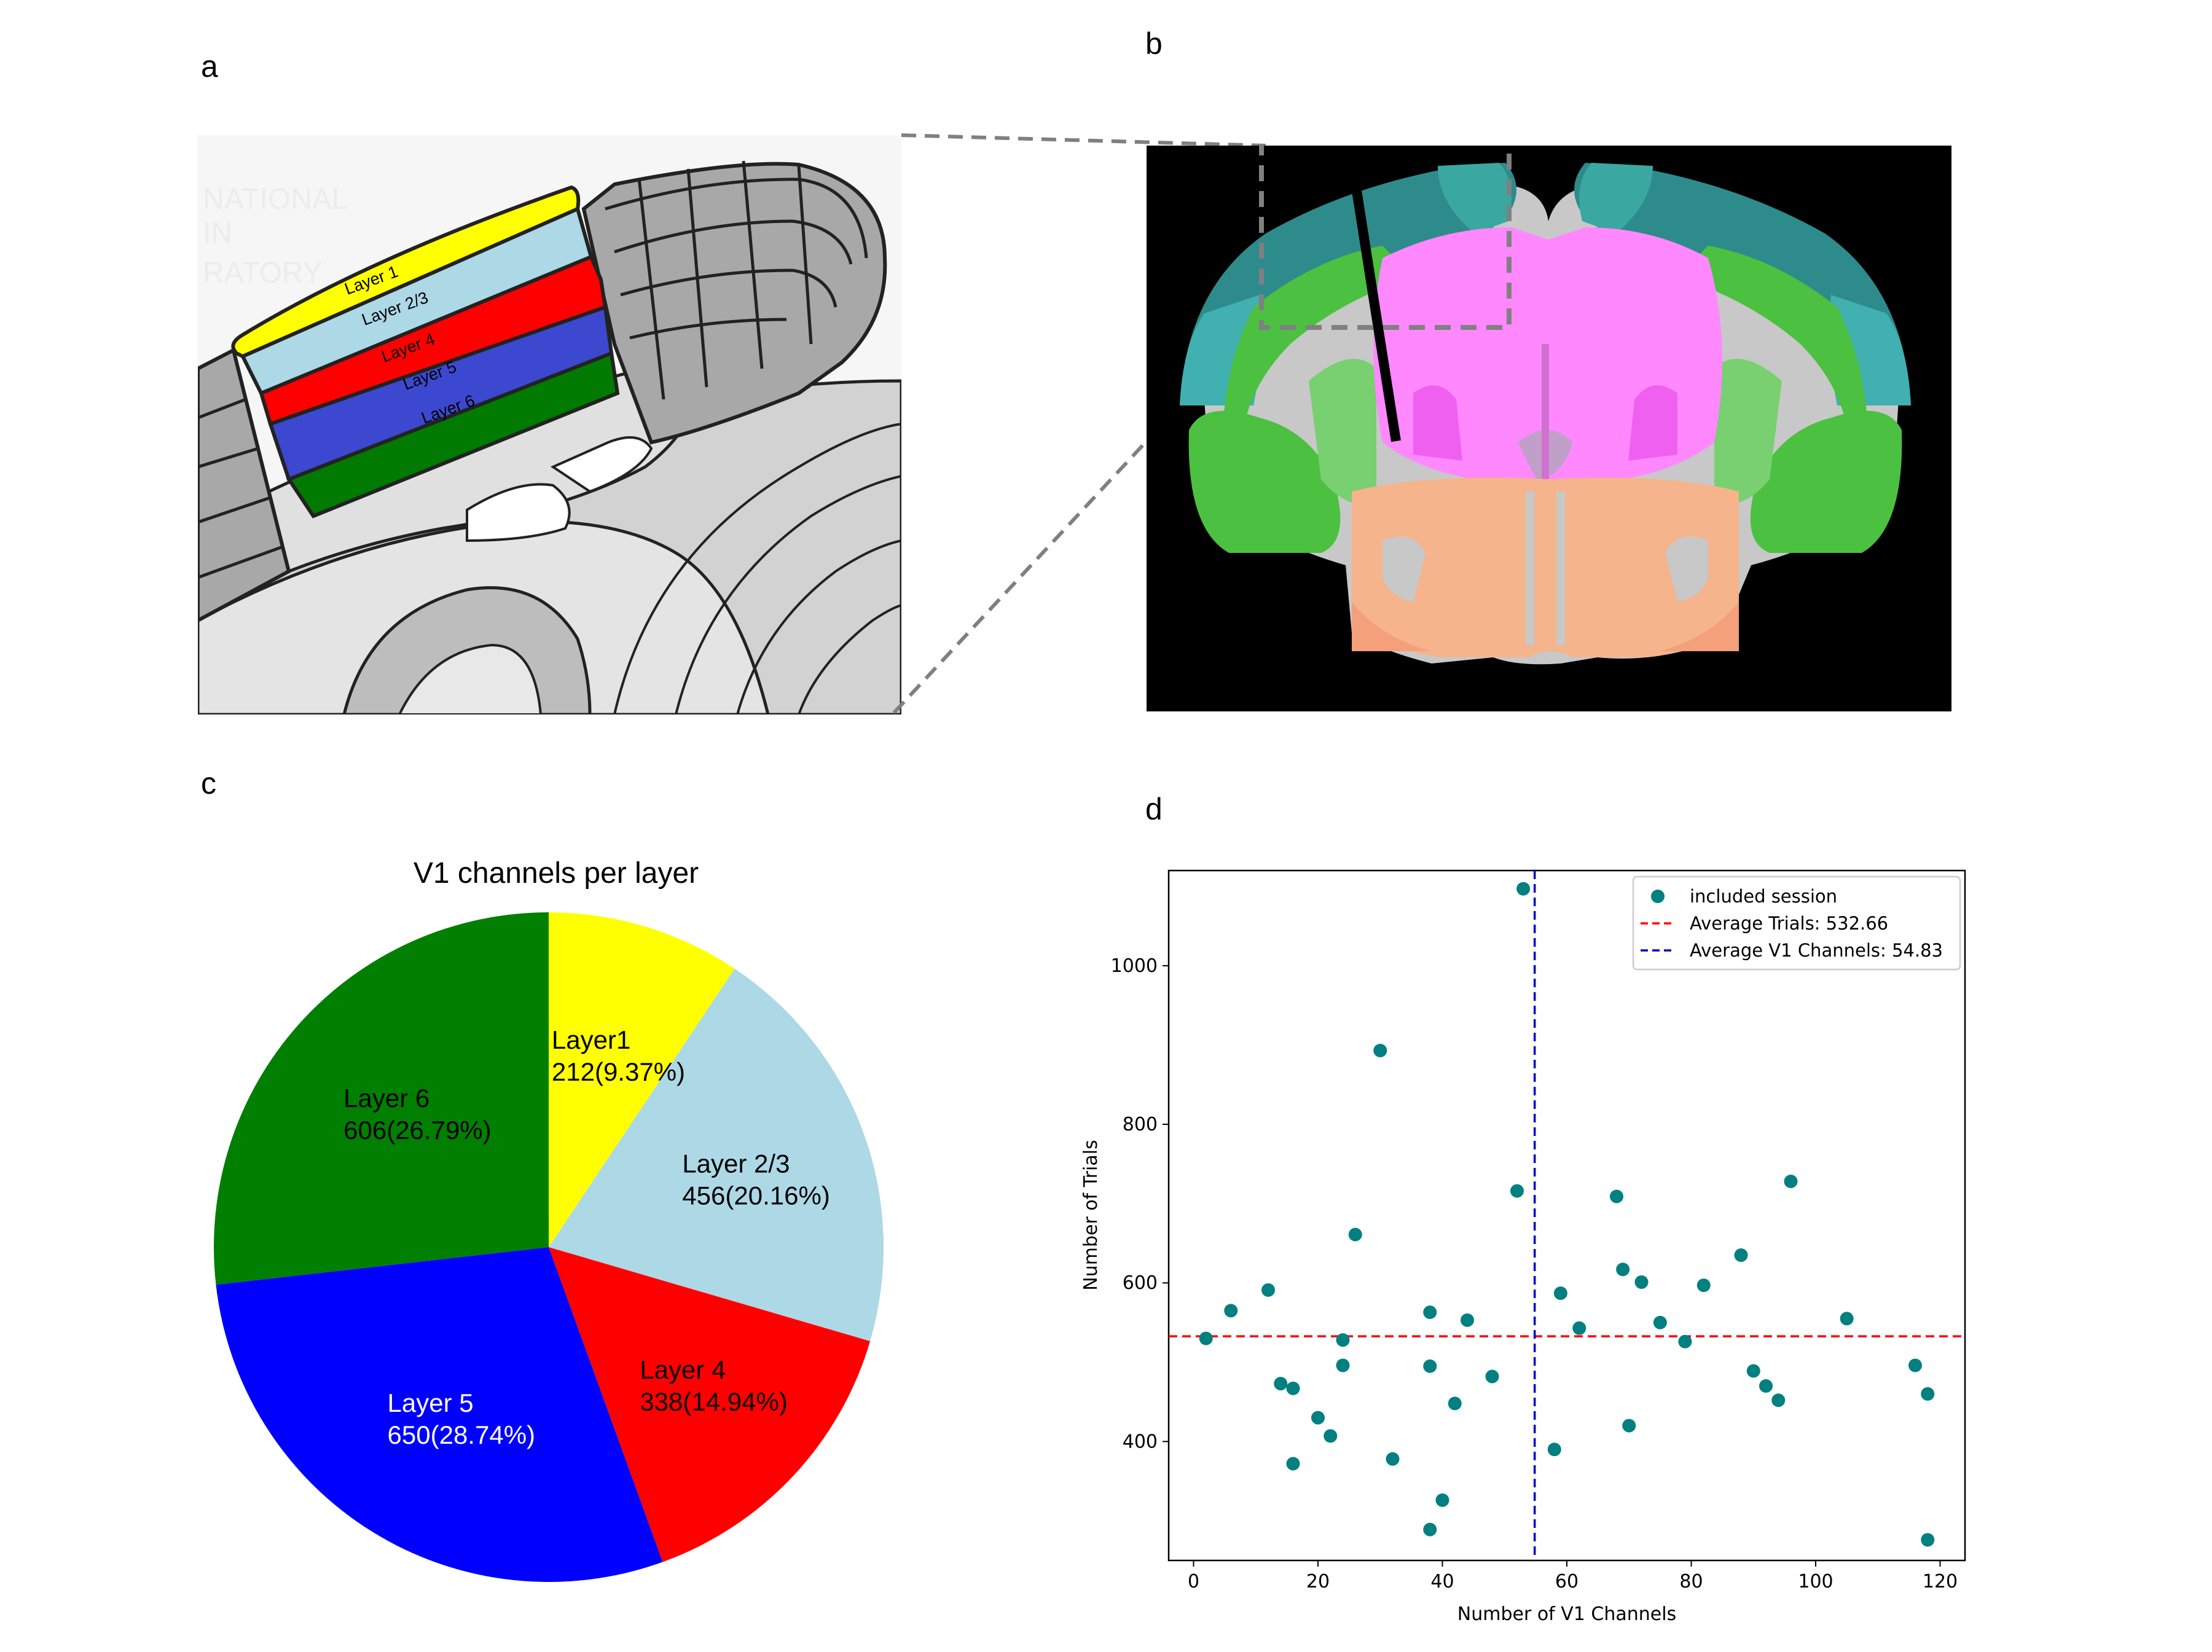  What do you see at coordinates (1140, 1283) in the screenshot?
I see `y-tick-label: 600` at bounding box center [1140, 1283].